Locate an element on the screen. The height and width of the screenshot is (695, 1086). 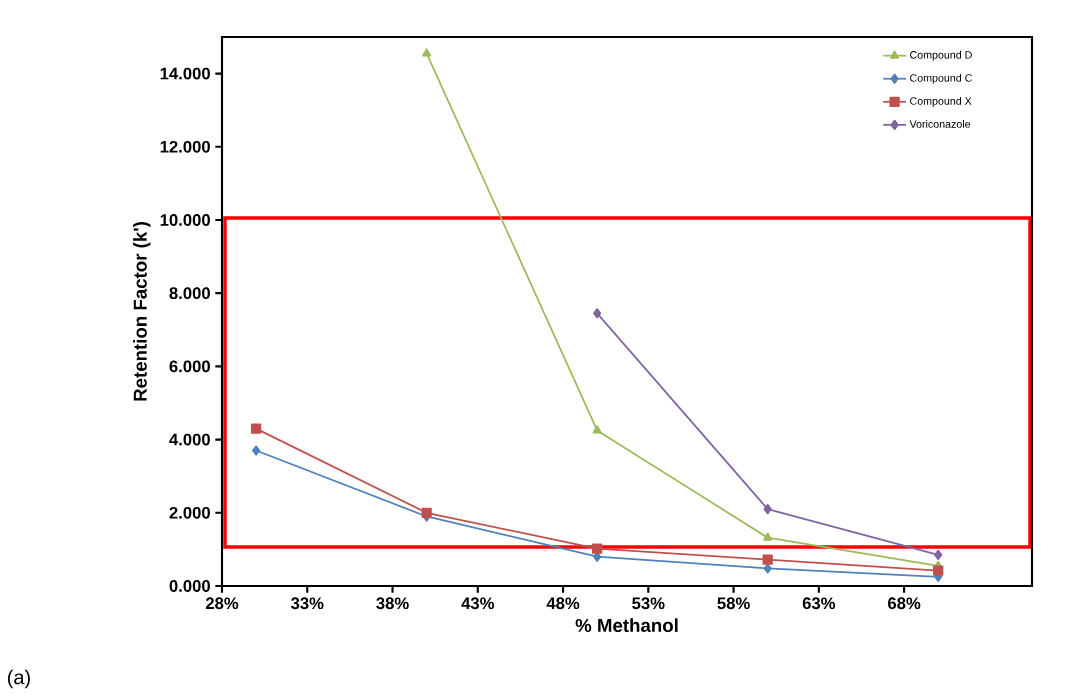
legend-label: Compound D is located at coordinates (941, 55).